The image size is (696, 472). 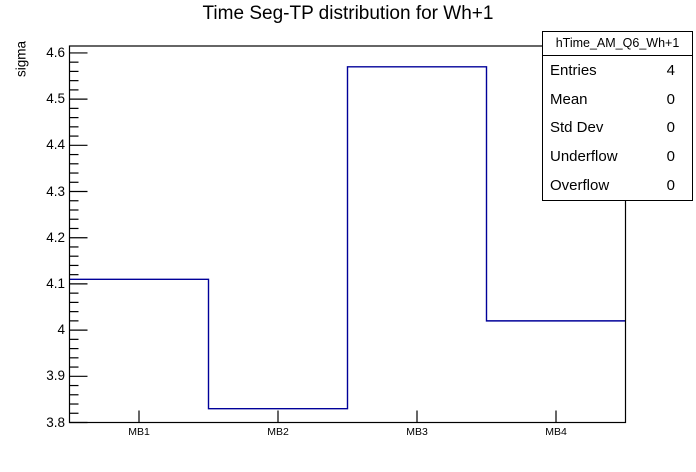 I want to click on x-tick-label: MB4, so click(x=556, y=432).